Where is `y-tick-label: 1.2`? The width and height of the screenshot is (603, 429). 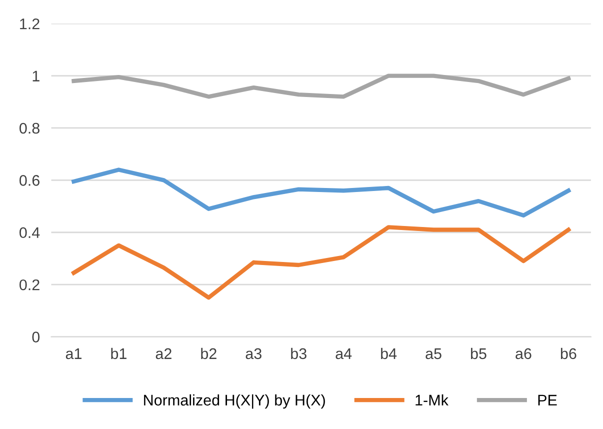 y-tick-label: 1.2 is located at coordinates (30, 24).